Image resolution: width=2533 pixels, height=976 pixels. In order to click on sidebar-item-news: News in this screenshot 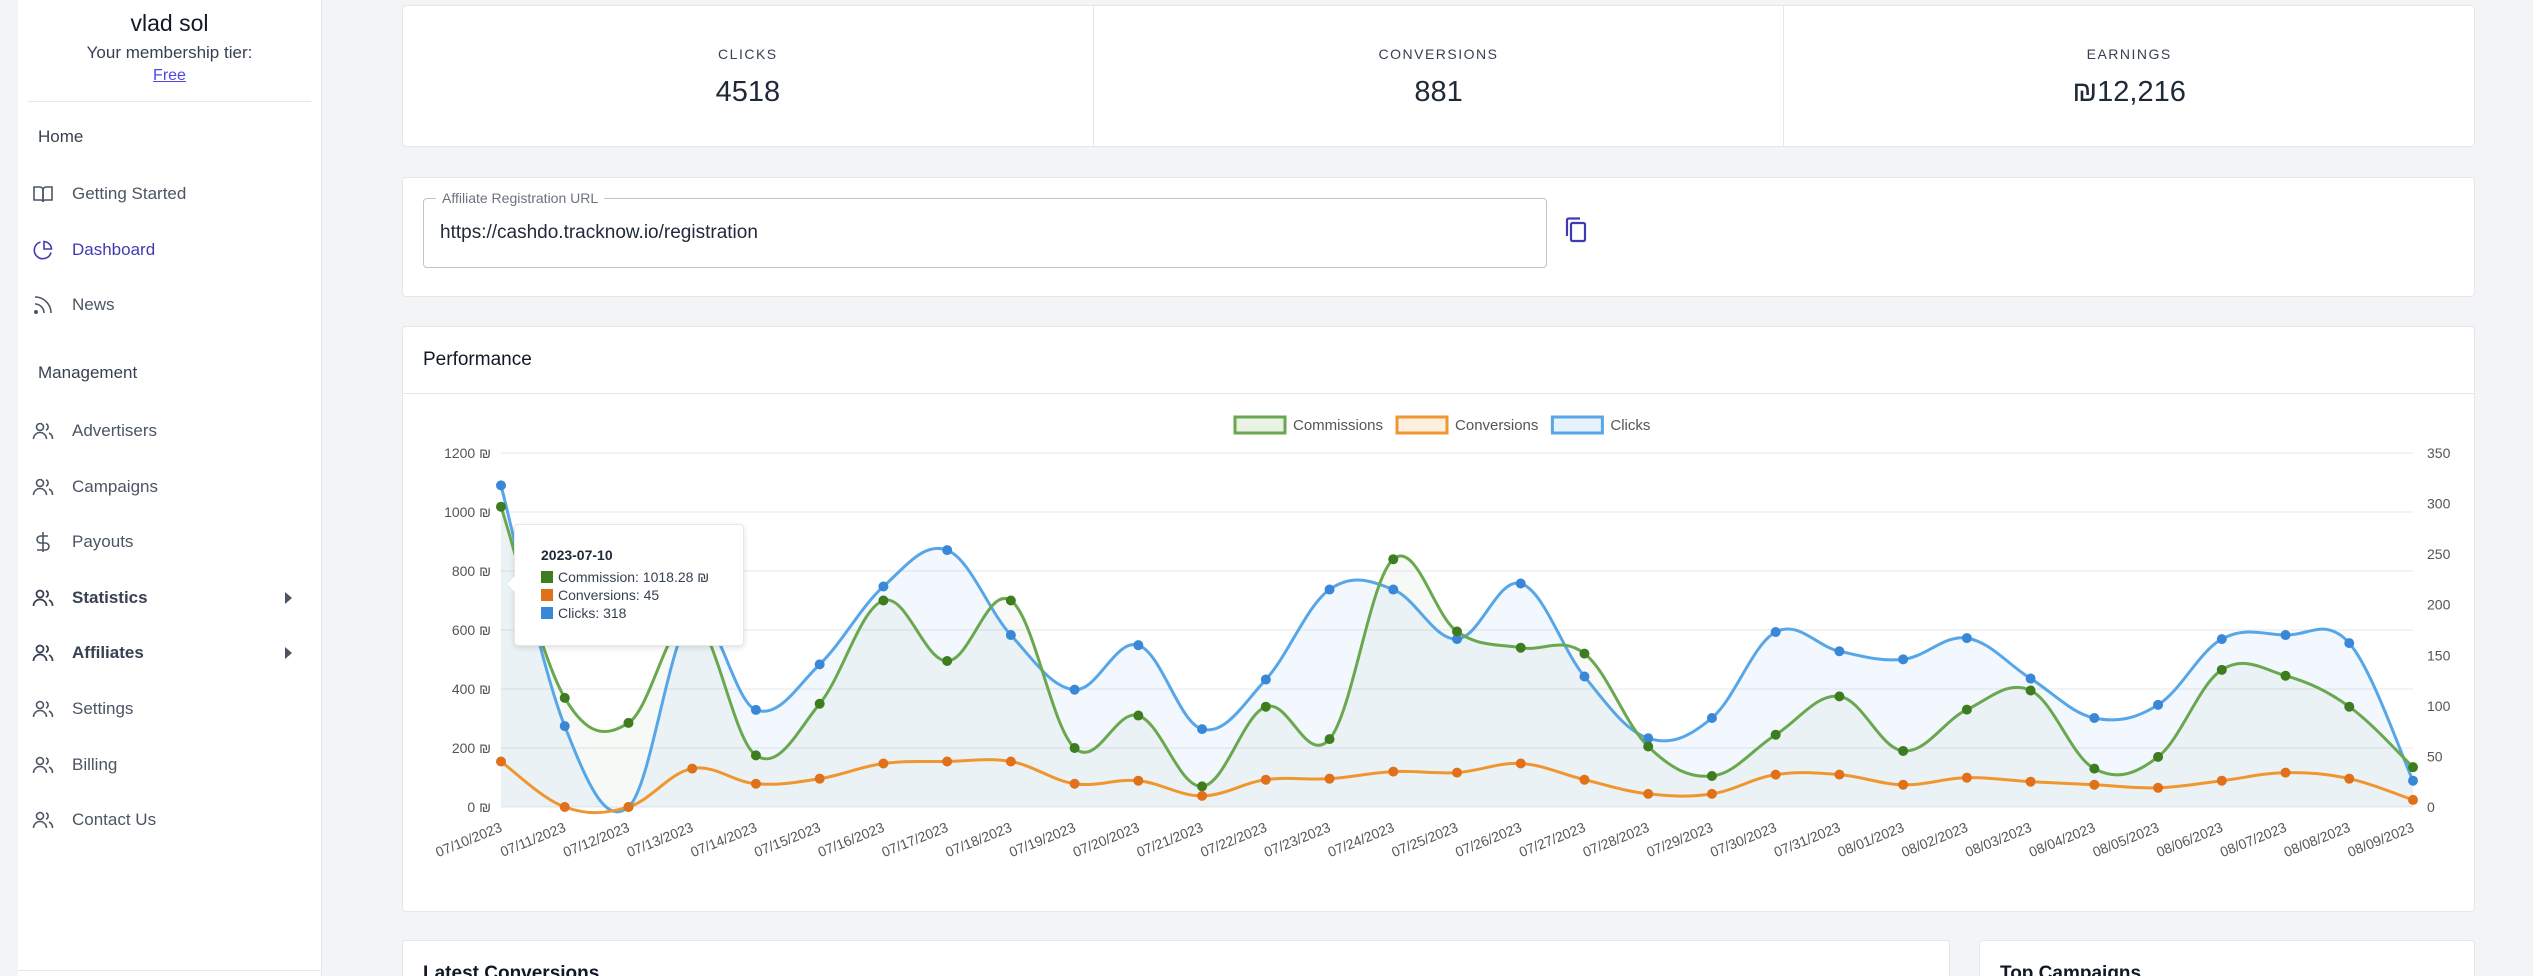, I will do `click(170, 305)`.